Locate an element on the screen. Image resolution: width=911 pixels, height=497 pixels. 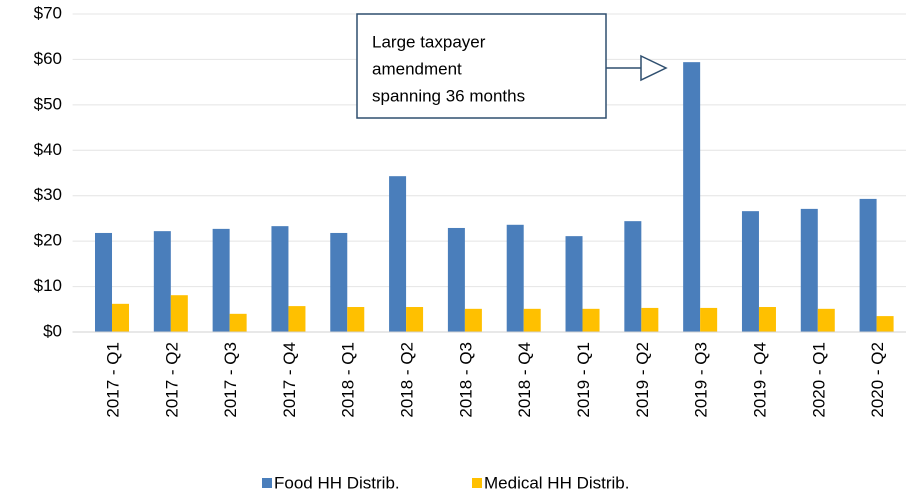
x-tick-label: 2017 - Q2 is located at coordinates (171, 380).